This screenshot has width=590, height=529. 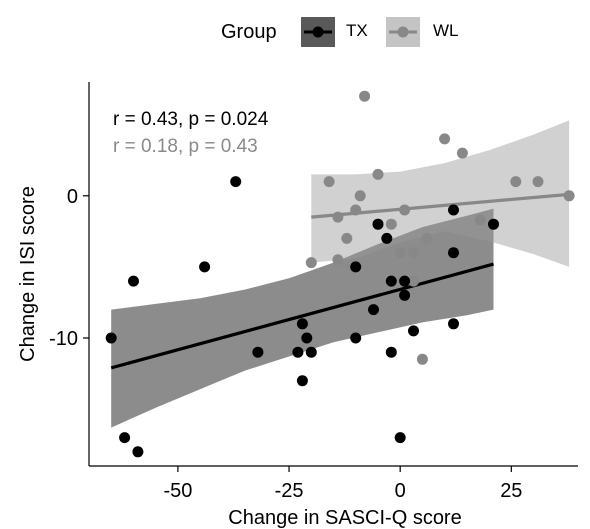 What do you see at coordinates (357, 30) in the screenshot?
I see `legend-label-tx: TX` at bounding box center [357, 30].